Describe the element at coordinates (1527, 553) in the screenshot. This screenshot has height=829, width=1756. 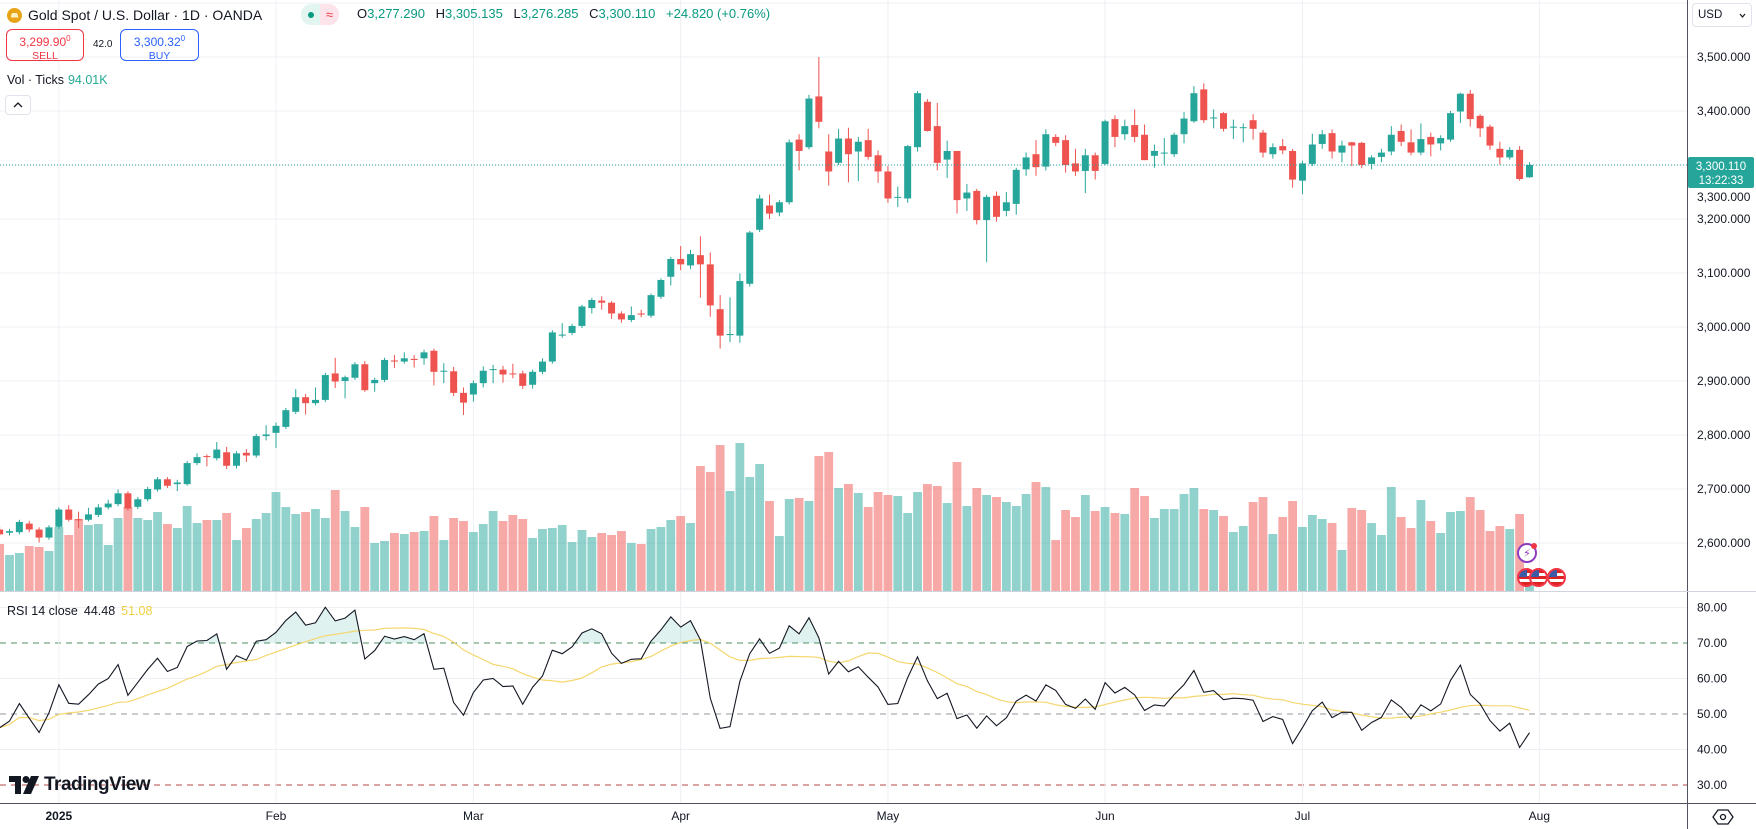
I see `event-lightning-icon: ⚡` at that location.